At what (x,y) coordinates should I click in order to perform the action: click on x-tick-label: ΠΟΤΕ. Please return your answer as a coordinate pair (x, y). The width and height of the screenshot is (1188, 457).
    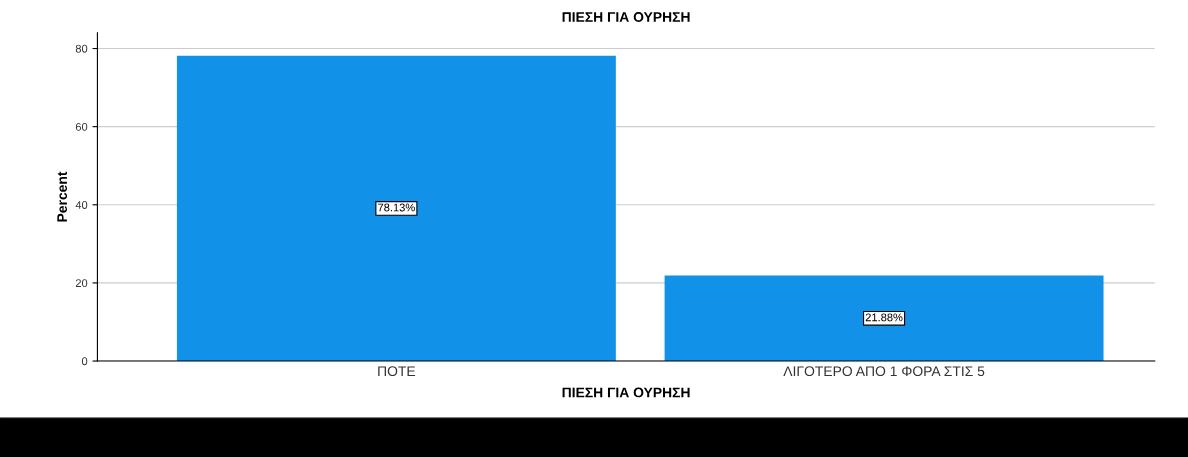
    Looking at the image, I should click on (397, 371).